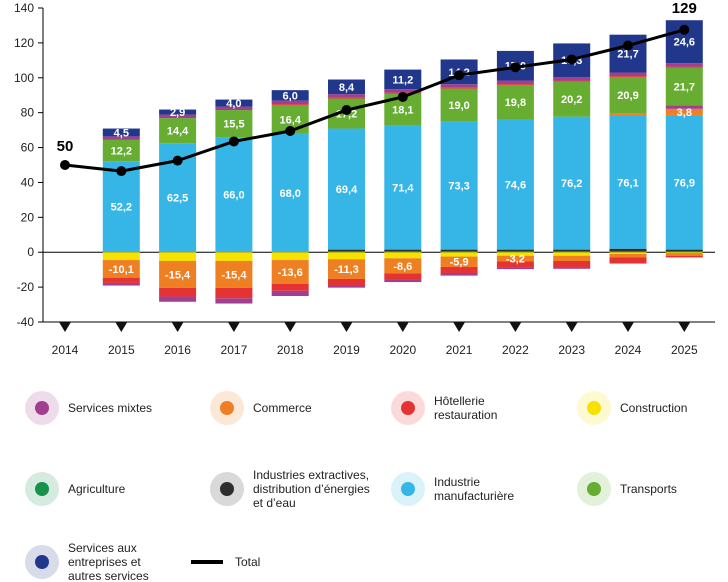  I want to click on bar-label-transports: 12,2, so click(121, 152).